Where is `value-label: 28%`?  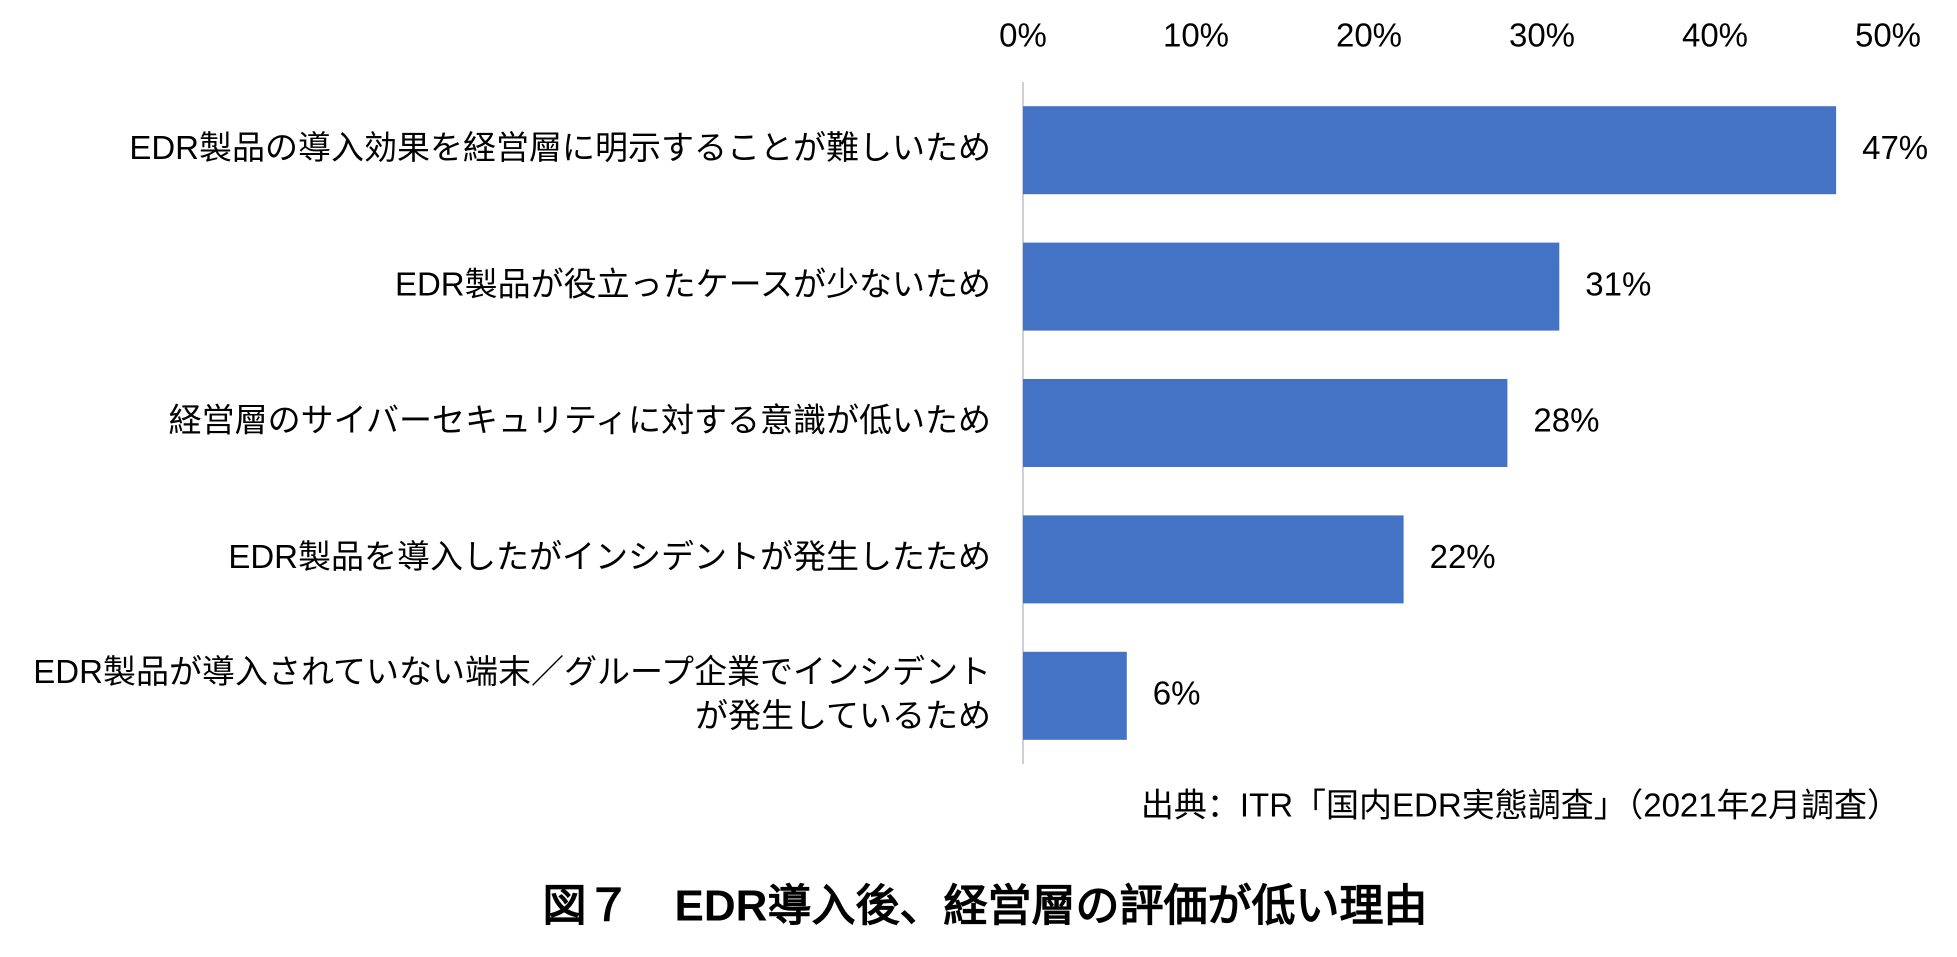 value-label: 28% is located at coordinates (1566, 420).